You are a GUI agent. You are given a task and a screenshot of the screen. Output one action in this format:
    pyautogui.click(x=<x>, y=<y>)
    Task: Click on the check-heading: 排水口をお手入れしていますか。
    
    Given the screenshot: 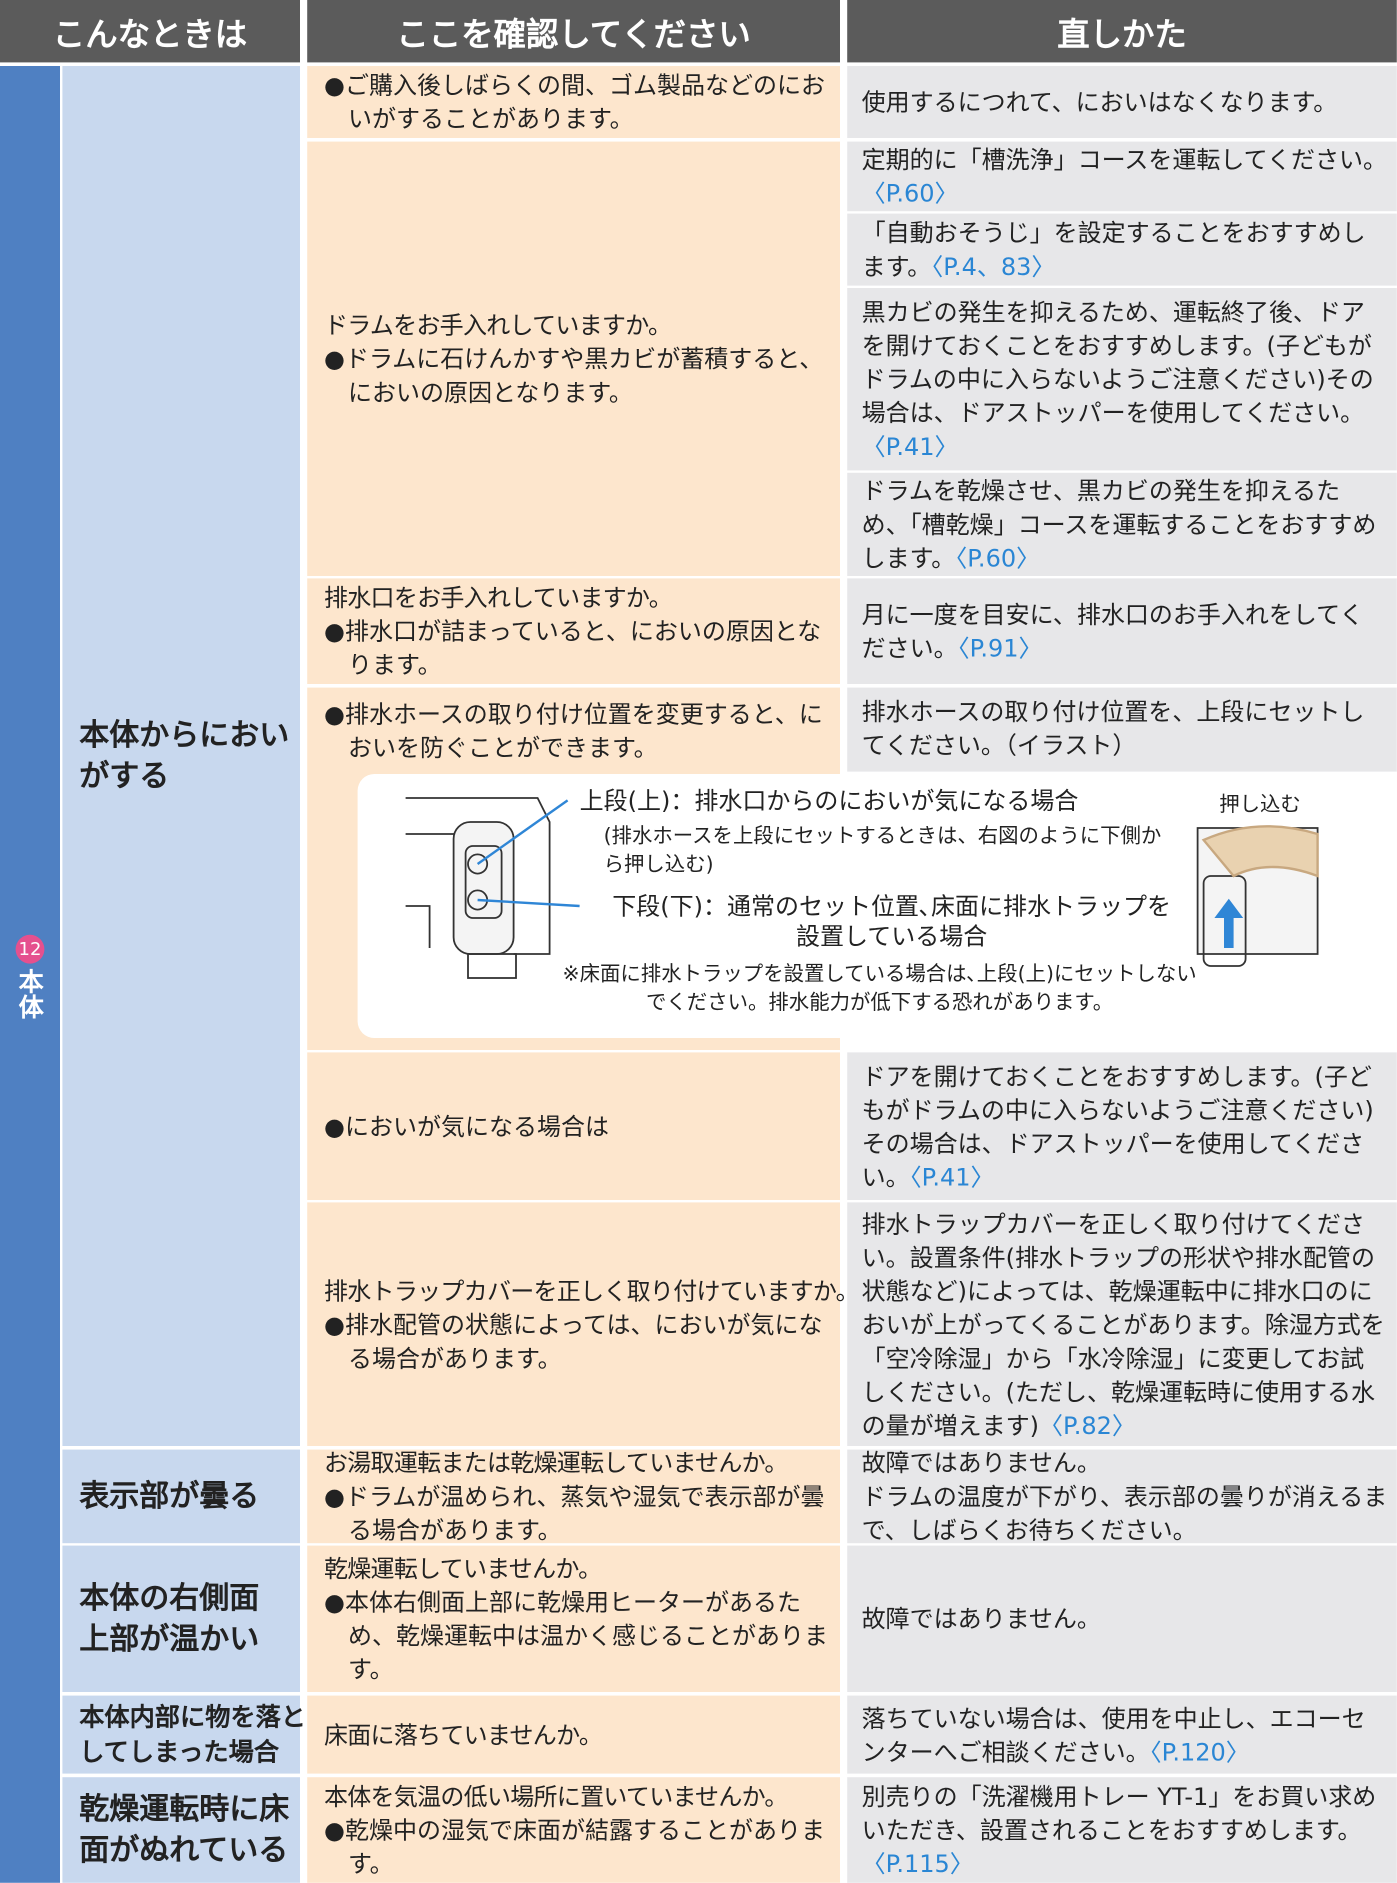 What is the action you would take?
    pyautogui.click(x=498, y=597)
    